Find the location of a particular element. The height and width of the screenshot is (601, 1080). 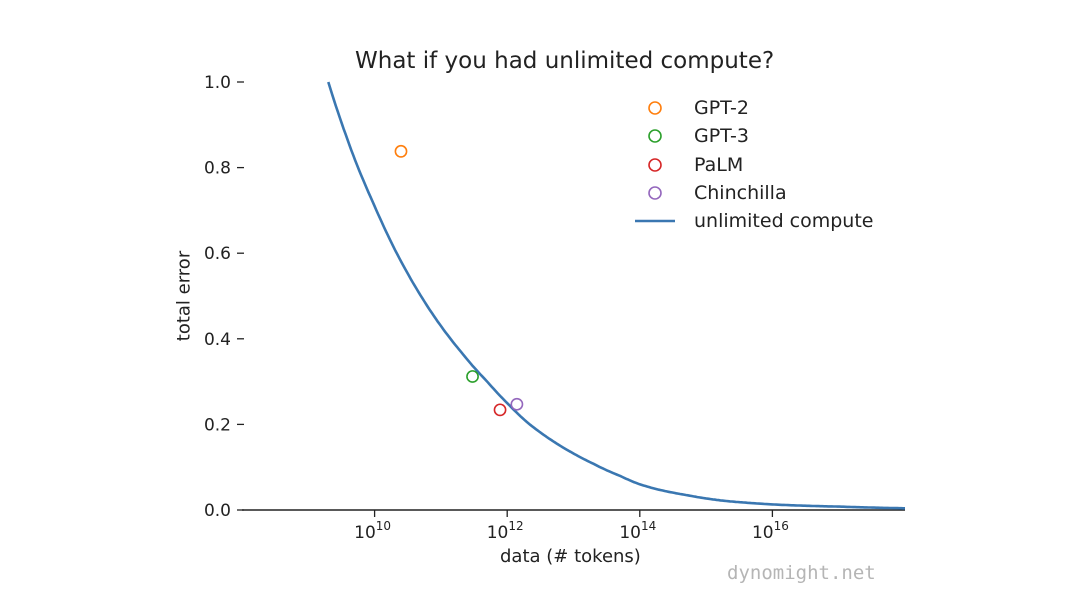

legend-label-gpt3: GPT-3 is located at coordinates (721, 136).